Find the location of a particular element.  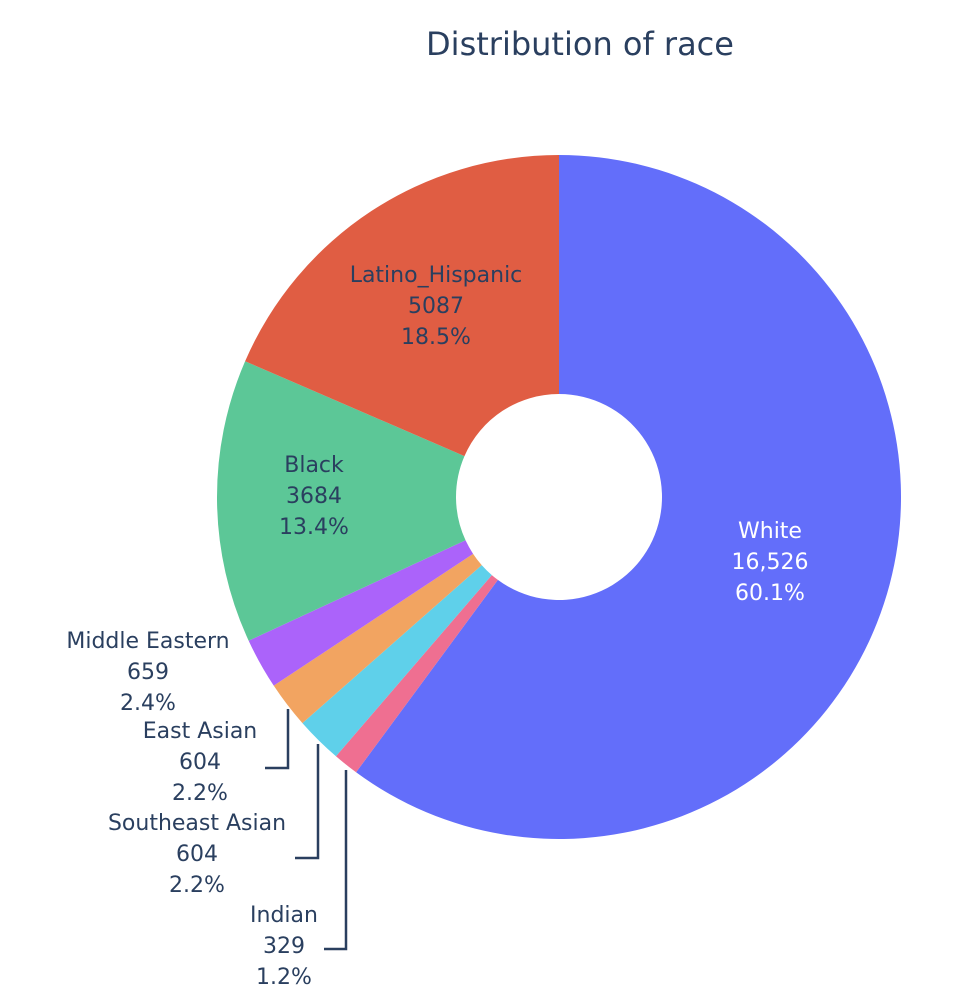

slice-percent-label-latino-hispanic: 18.5% is located at coordinates (436, 337).